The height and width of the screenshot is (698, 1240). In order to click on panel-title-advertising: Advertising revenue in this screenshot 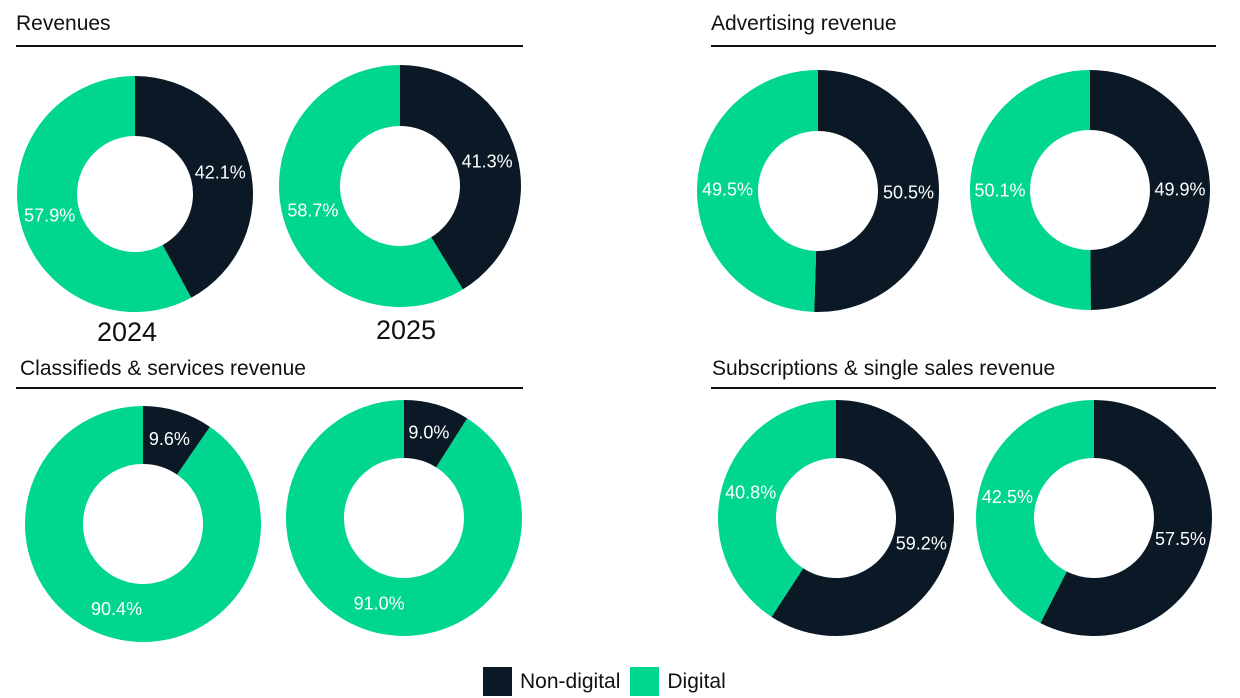, I will do `click(804, 23)`.